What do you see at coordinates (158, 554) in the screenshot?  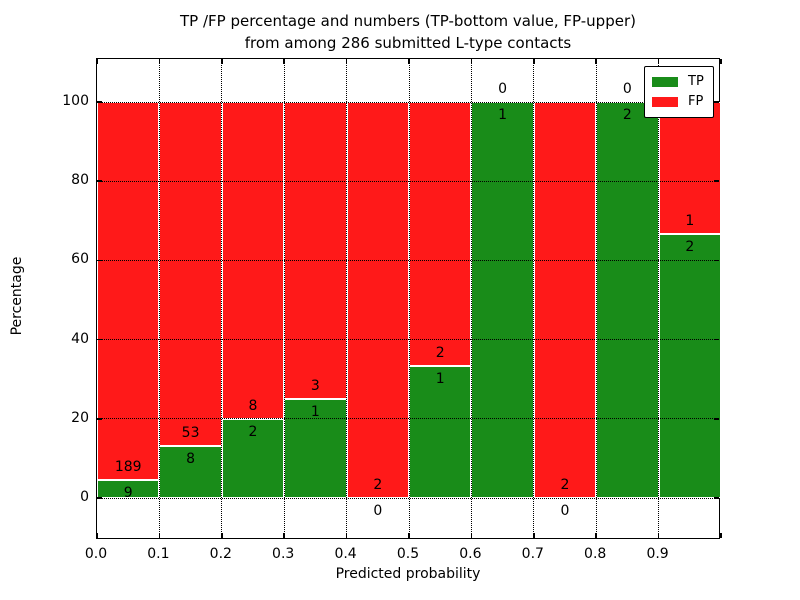 I see `x-tick-label: 0.1` at bounding box center [158, 554].